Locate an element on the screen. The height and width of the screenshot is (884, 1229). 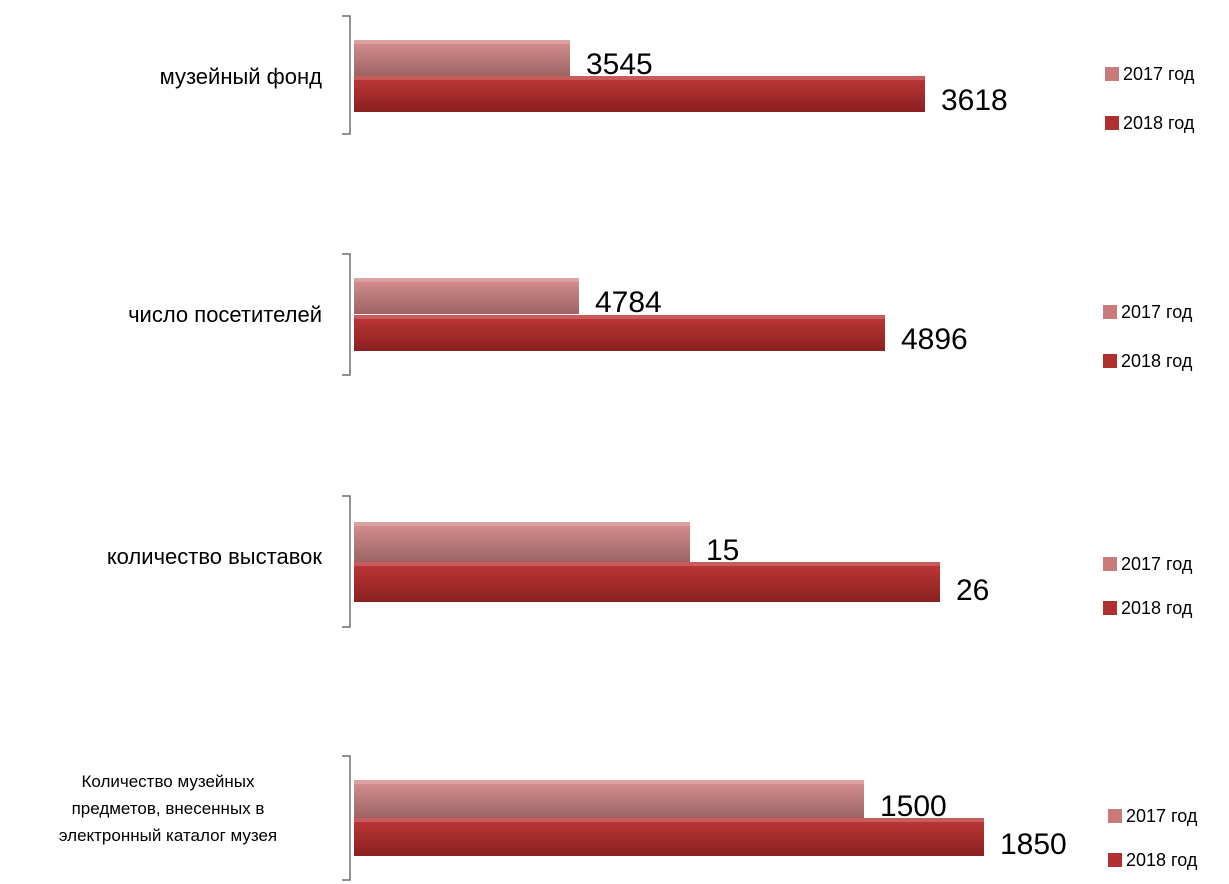
value-label-2018: 1850 is located at coordinates (1033, 844).